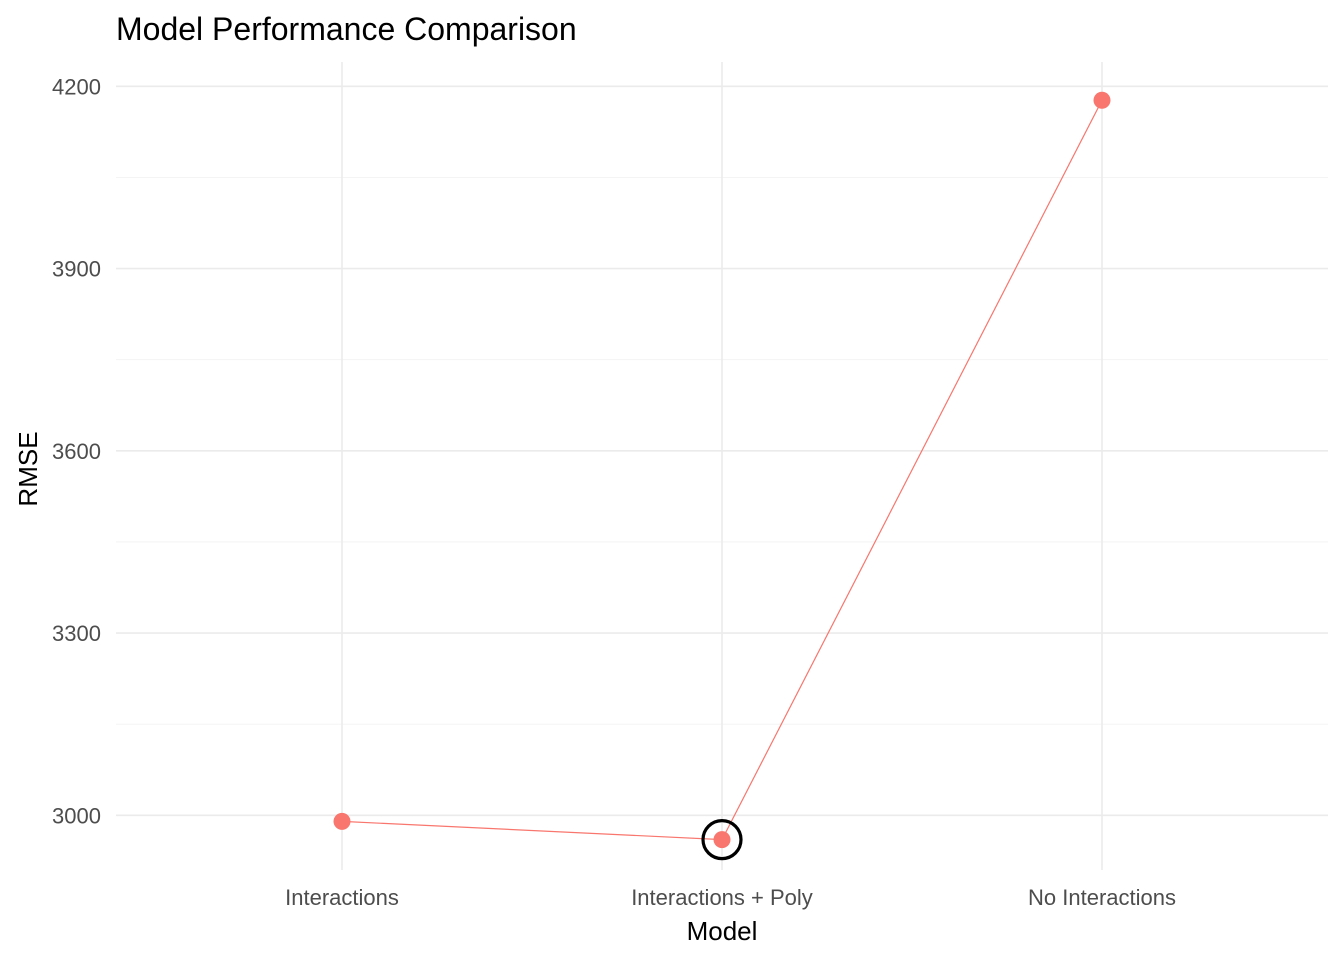 Image resolution: width=1344 pixels, height=960 pixels. I want to click on x-tick-label: Interactions, so click(342, 897).